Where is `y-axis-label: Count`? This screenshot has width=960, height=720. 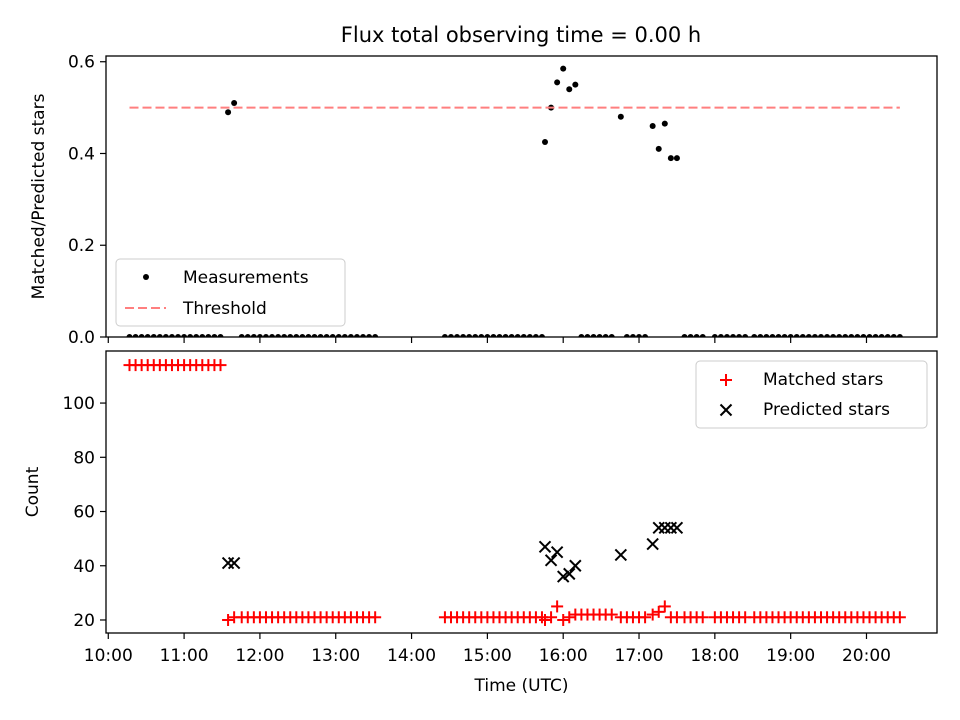
y-axis-label: Count is located at coordinates (33, 491).